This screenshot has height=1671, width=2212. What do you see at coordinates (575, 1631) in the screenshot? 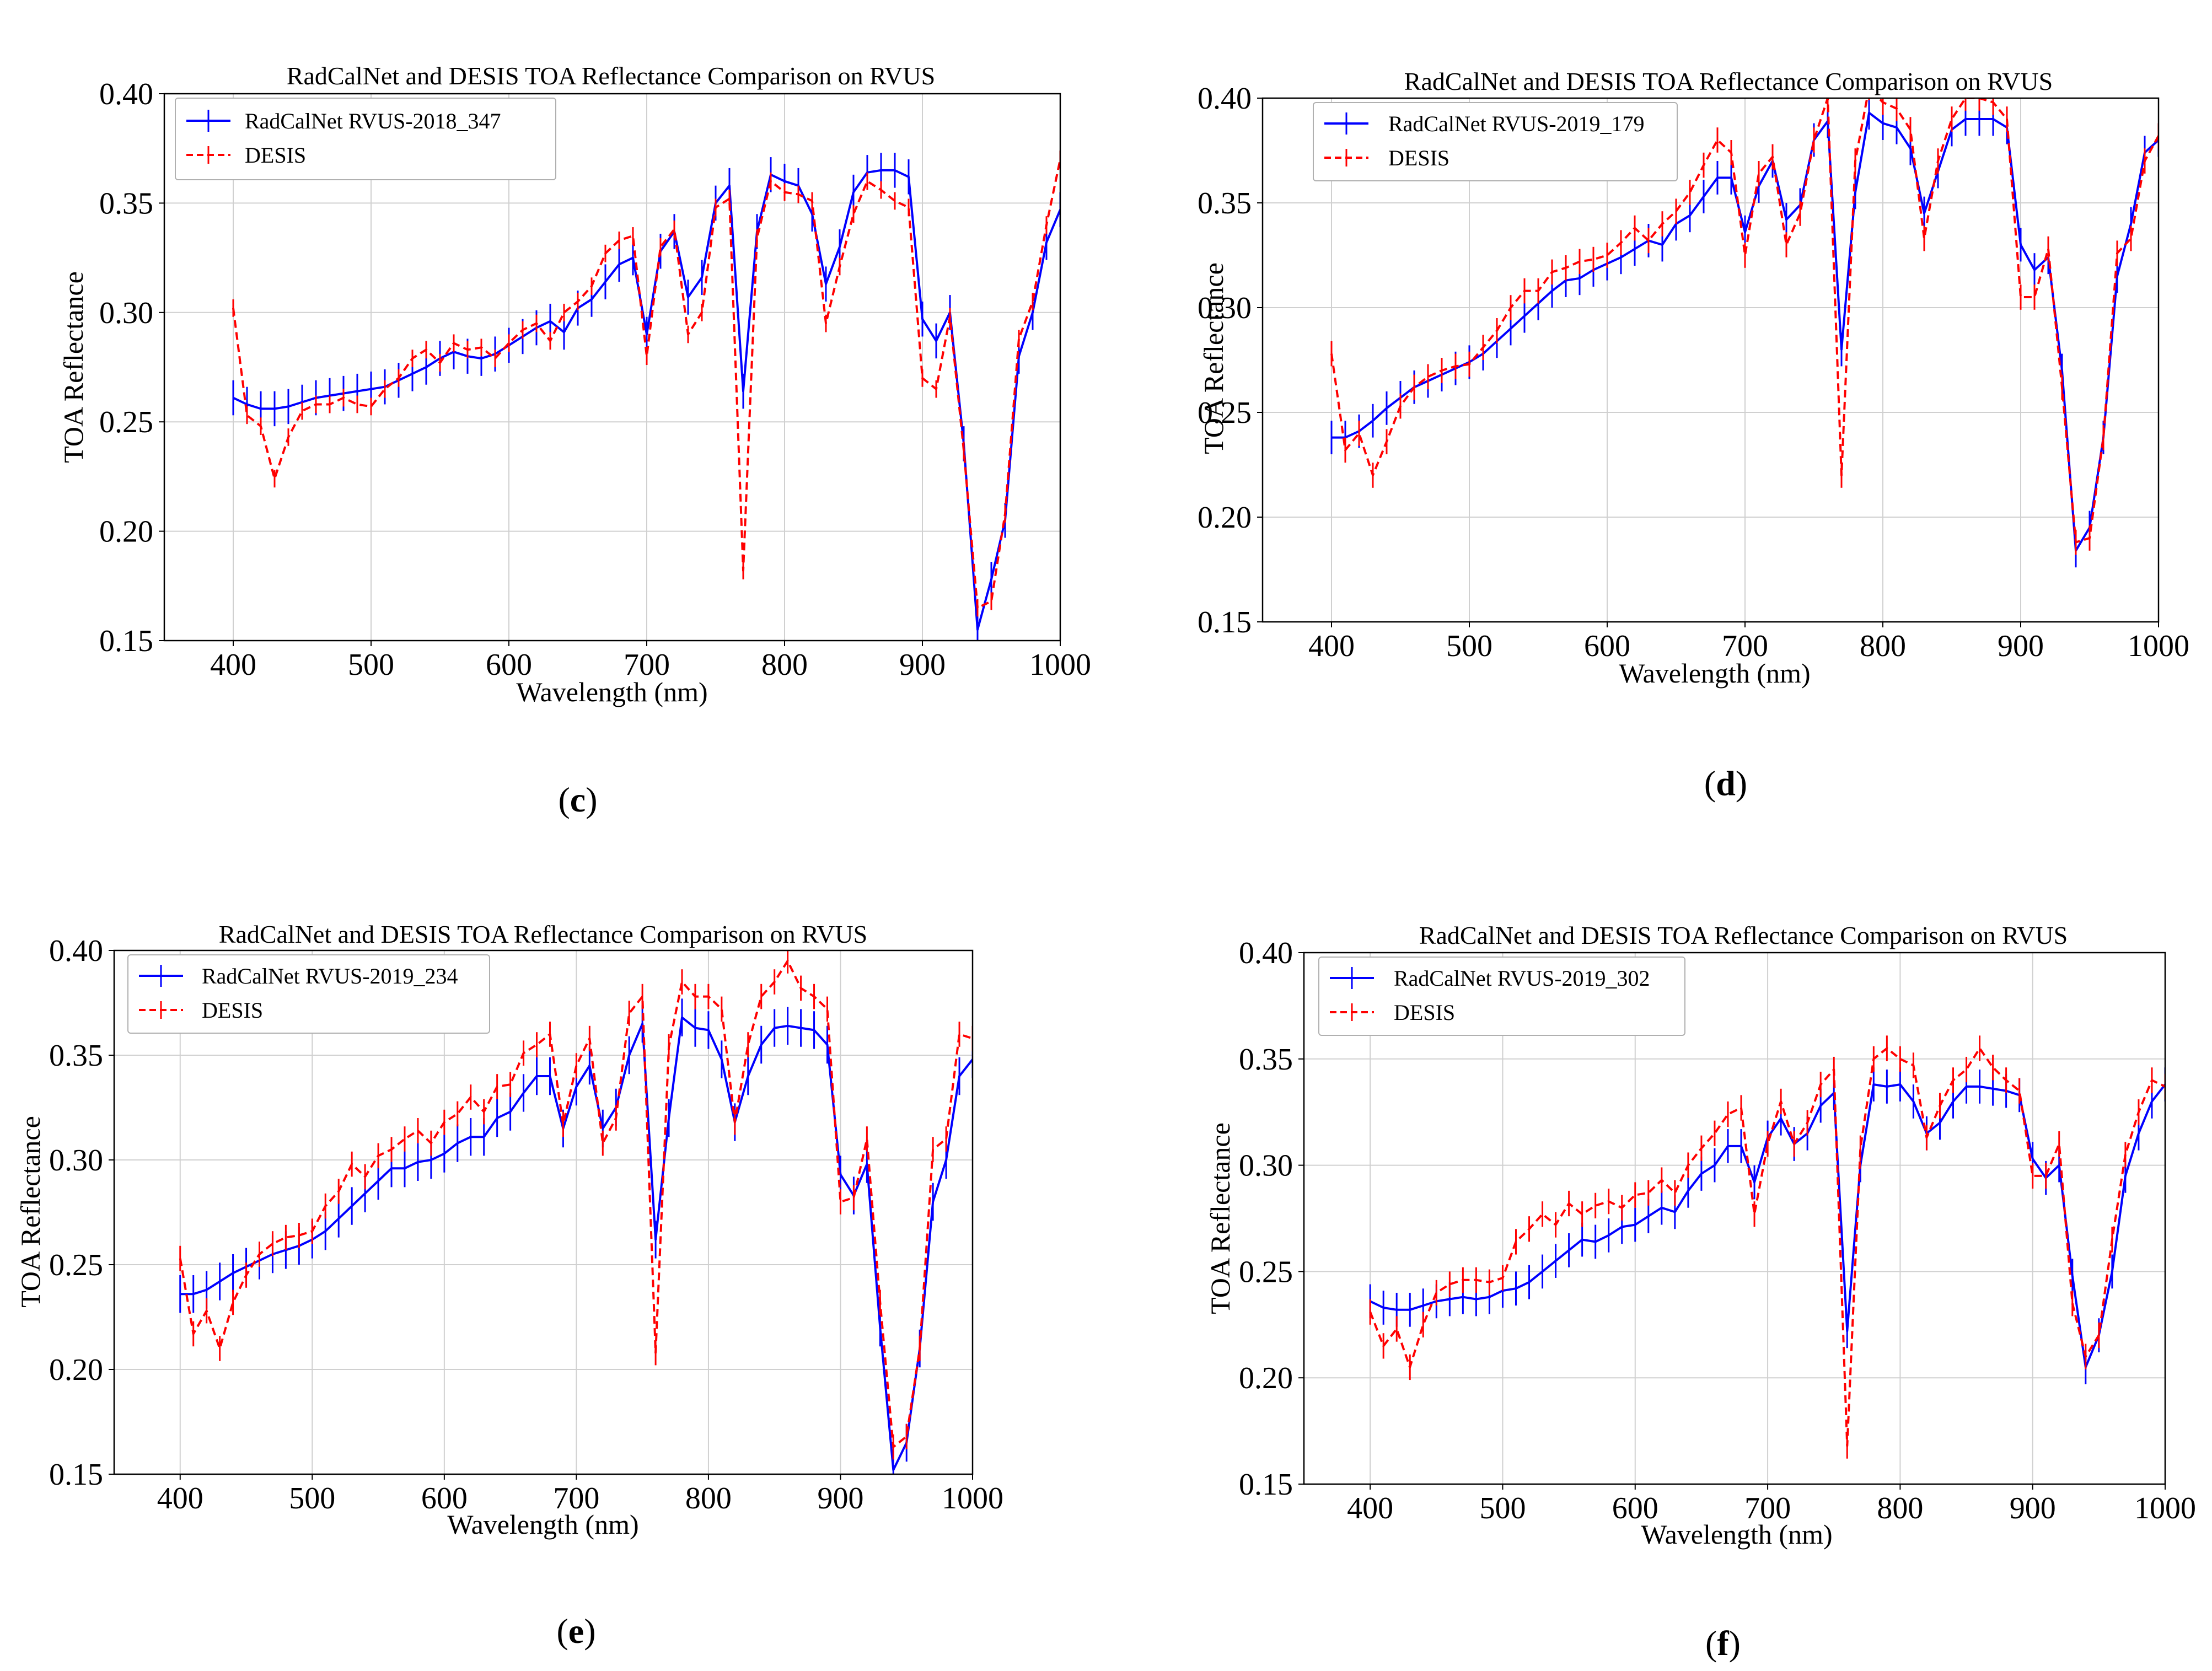
I see `panel-caption: (e)` at bounding box center [575, 1631].